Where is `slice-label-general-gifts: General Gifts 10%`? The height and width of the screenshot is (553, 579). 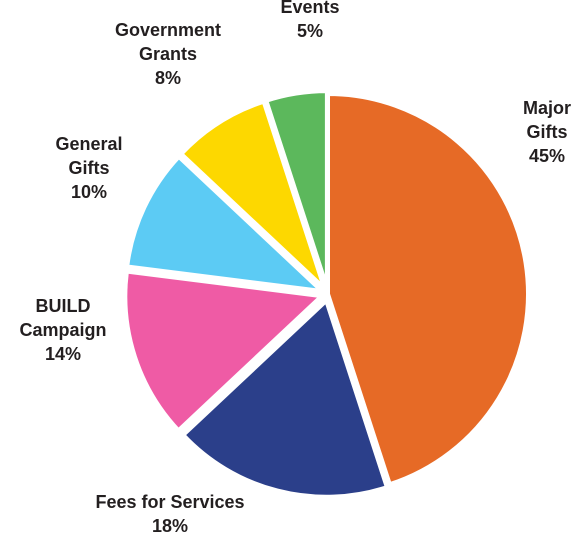
slice-label-general-gifts: General Gifts 10% is located at coordinates (88, 168).